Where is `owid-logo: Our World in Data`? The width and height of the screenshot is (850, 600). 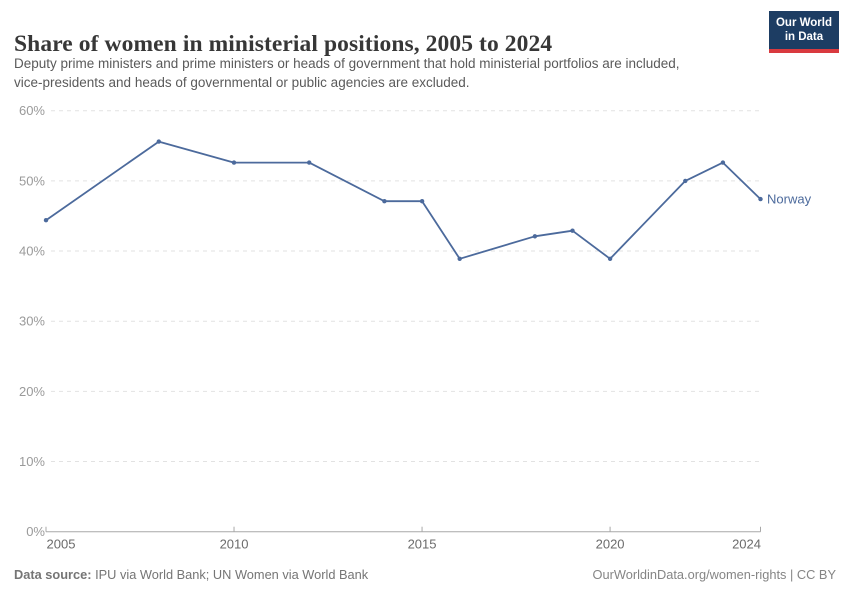 owid-logo: Our World in Data is located at coordinates (803, 32).